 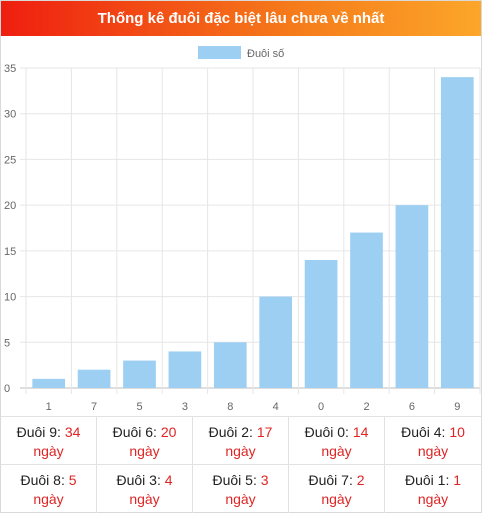 I want to click on stat-cell: Đuôi 5: 3 ngày, so click(x=241, y=488).